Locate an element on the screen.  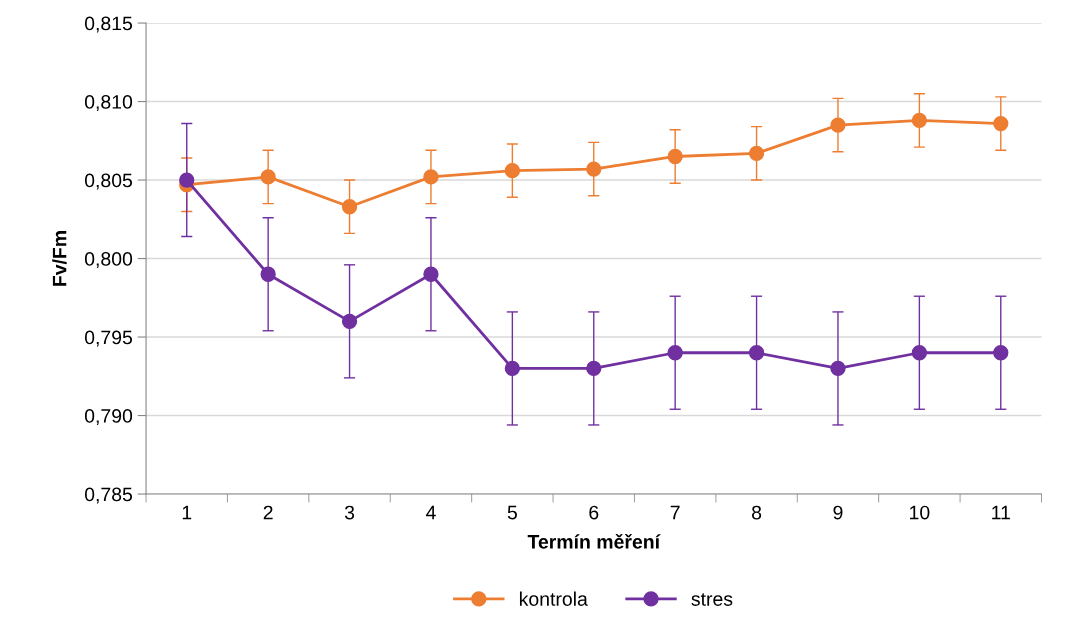
x-axis-title: Termín měření is located at coordinates (594, 541).